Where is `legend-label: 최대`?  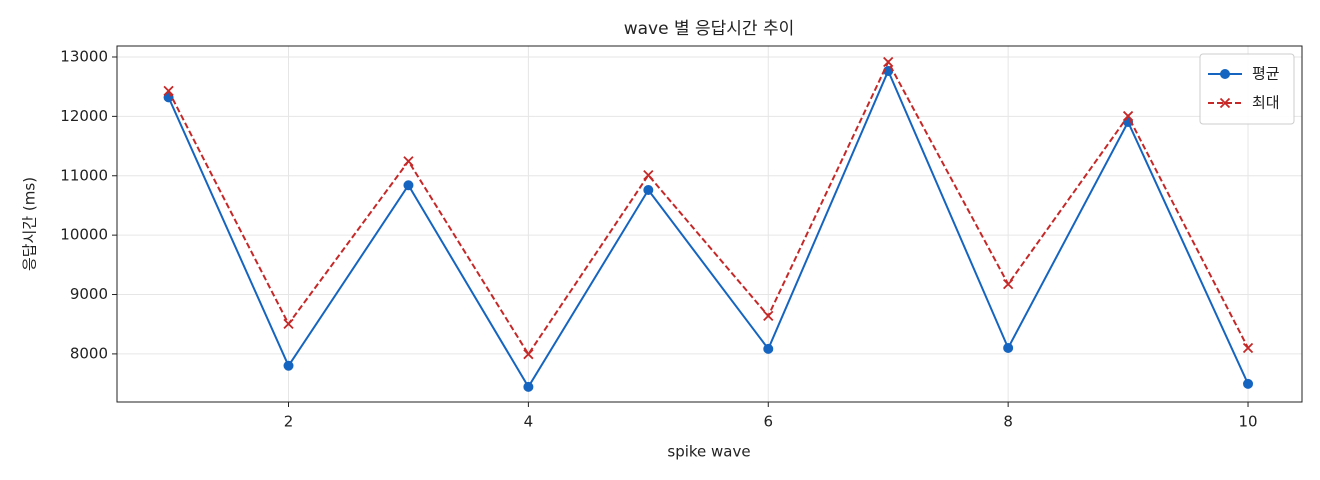 legend-label: 최대 is located at coordinates (1266, 103).